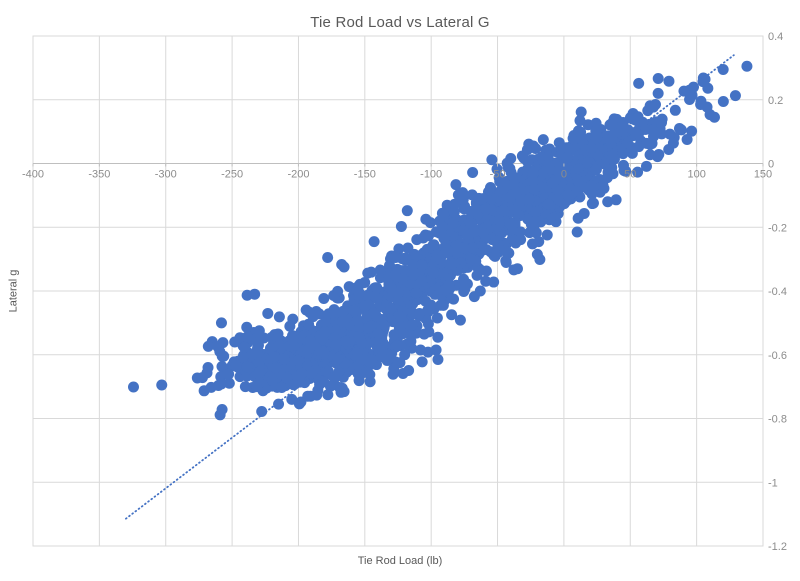  I want to click on y-tick-label: -0.4, so click(777, 292).